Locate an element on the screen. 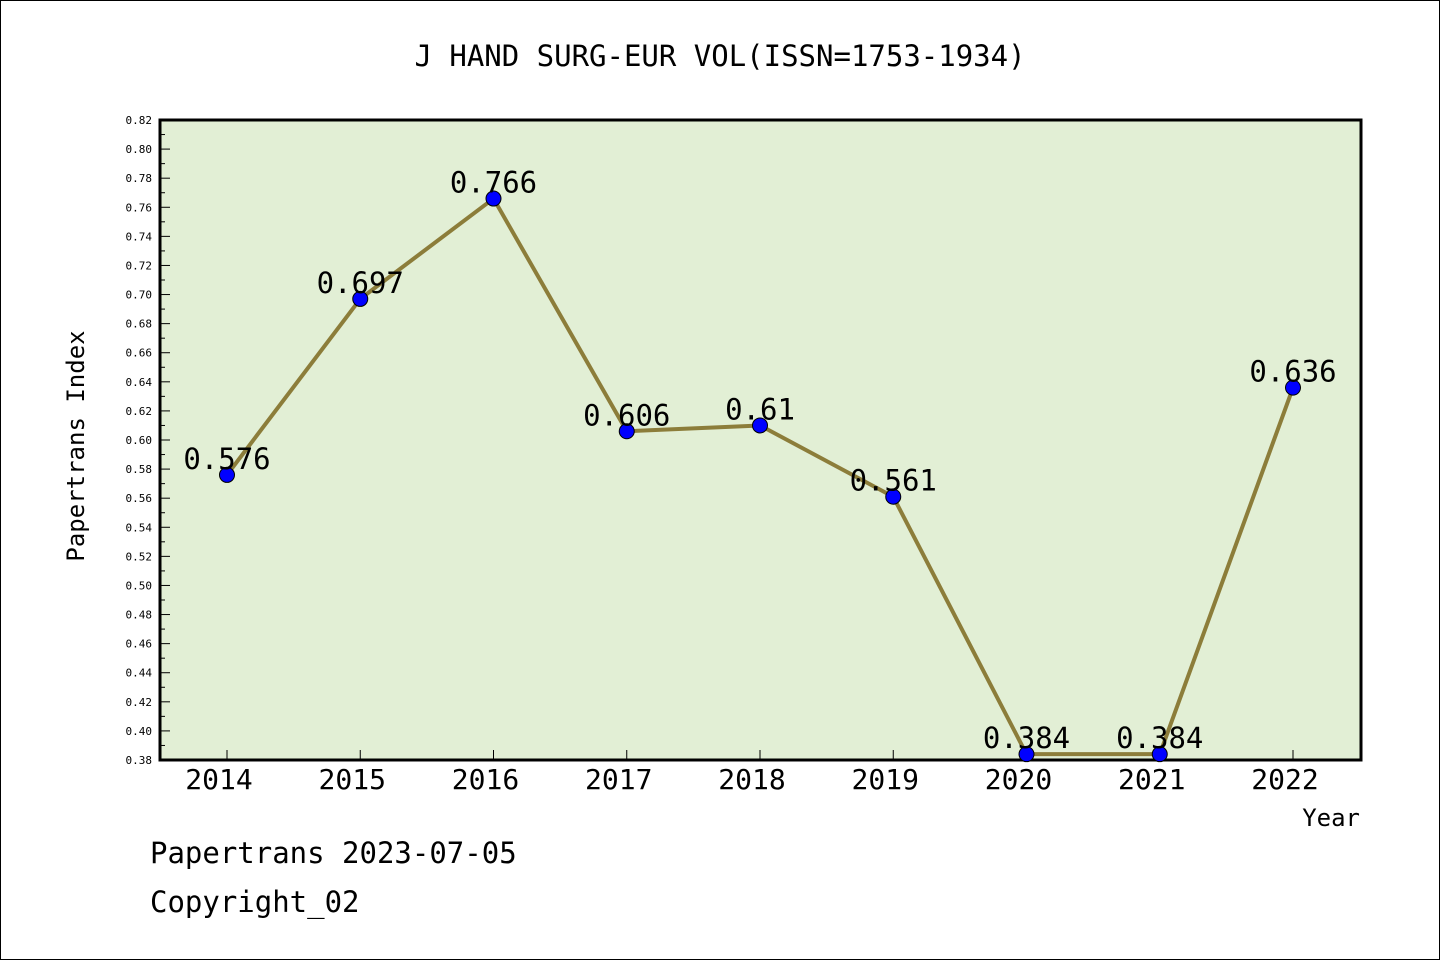  y-tick-label: 0.48 is located at coordinates (139, 615).